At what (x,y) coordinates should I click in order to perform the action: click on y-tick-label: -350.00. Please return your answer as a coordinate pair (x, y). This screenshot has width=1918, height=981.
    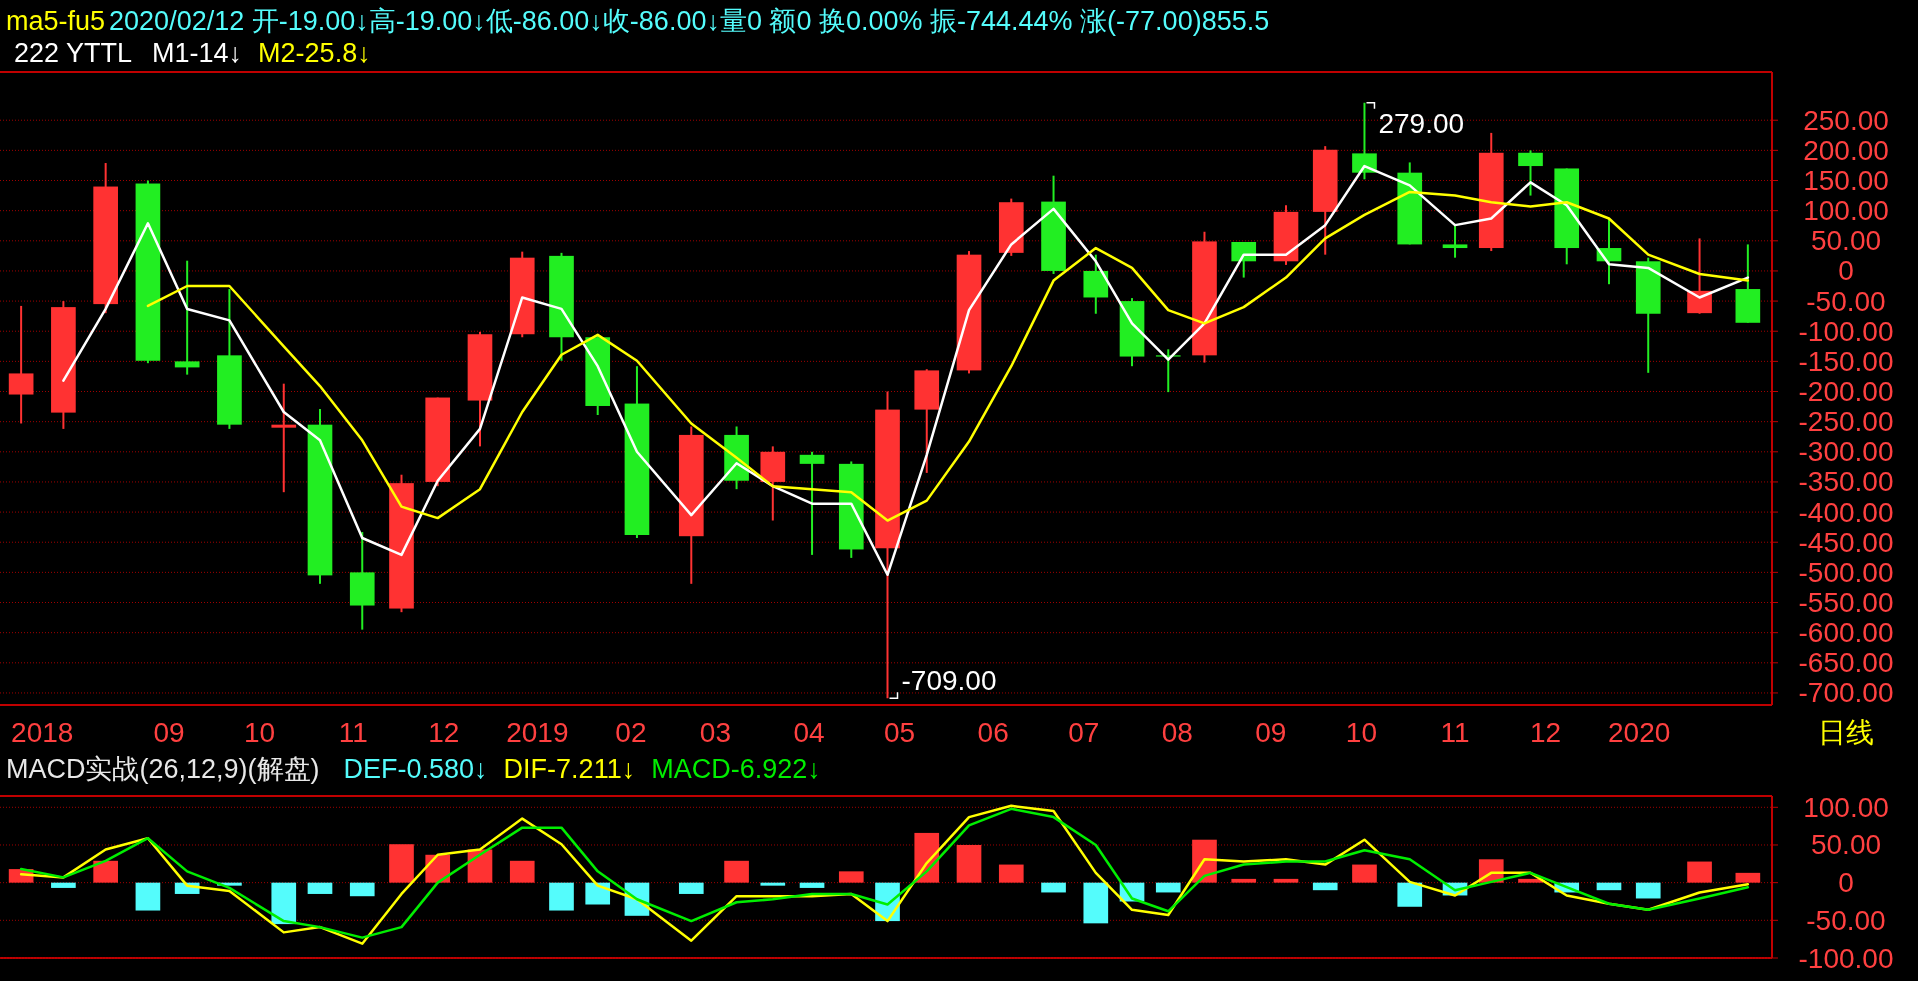
    Looking at the image, I should click on (1846, 482).